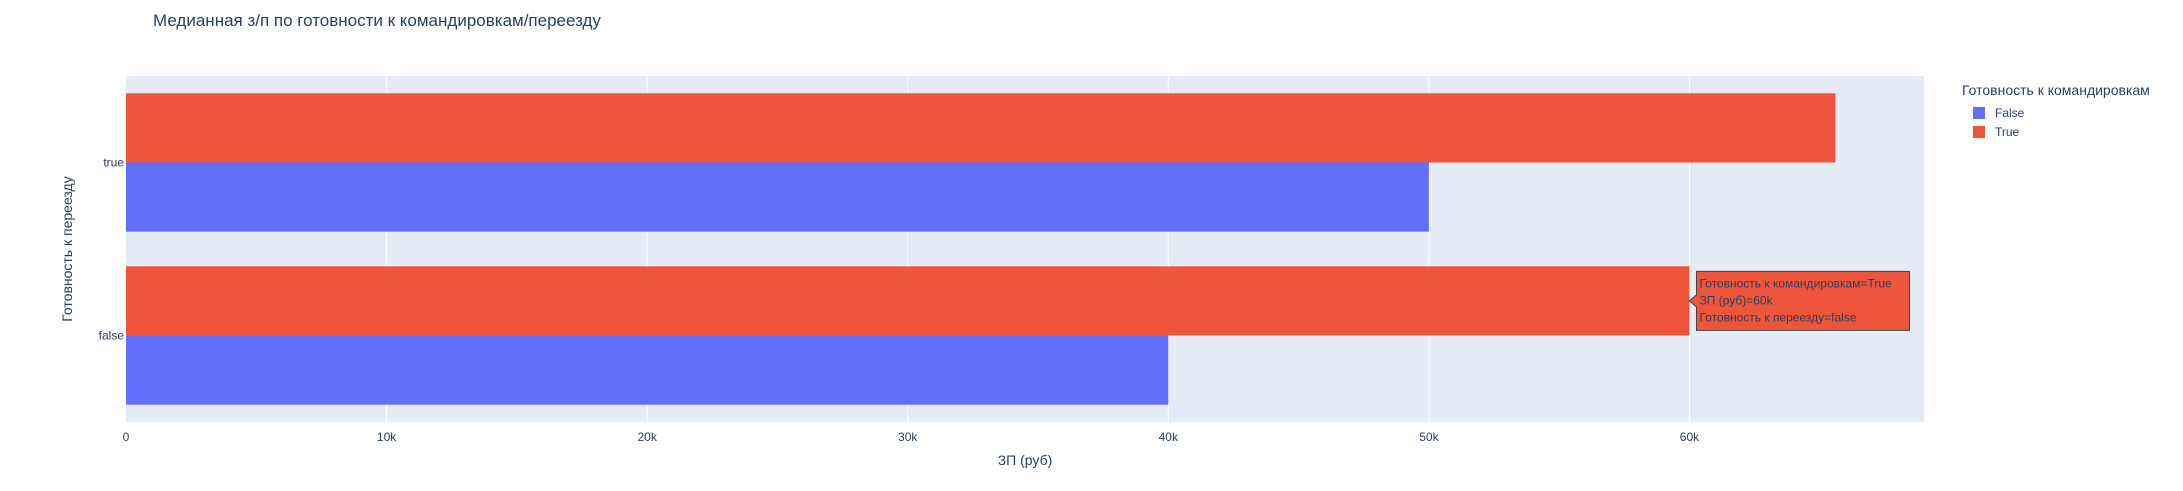  What do you see at coordinates (647, 437) in the screenshot?
I see `x-tick-label: 20k` at bounding box center [647, 437].